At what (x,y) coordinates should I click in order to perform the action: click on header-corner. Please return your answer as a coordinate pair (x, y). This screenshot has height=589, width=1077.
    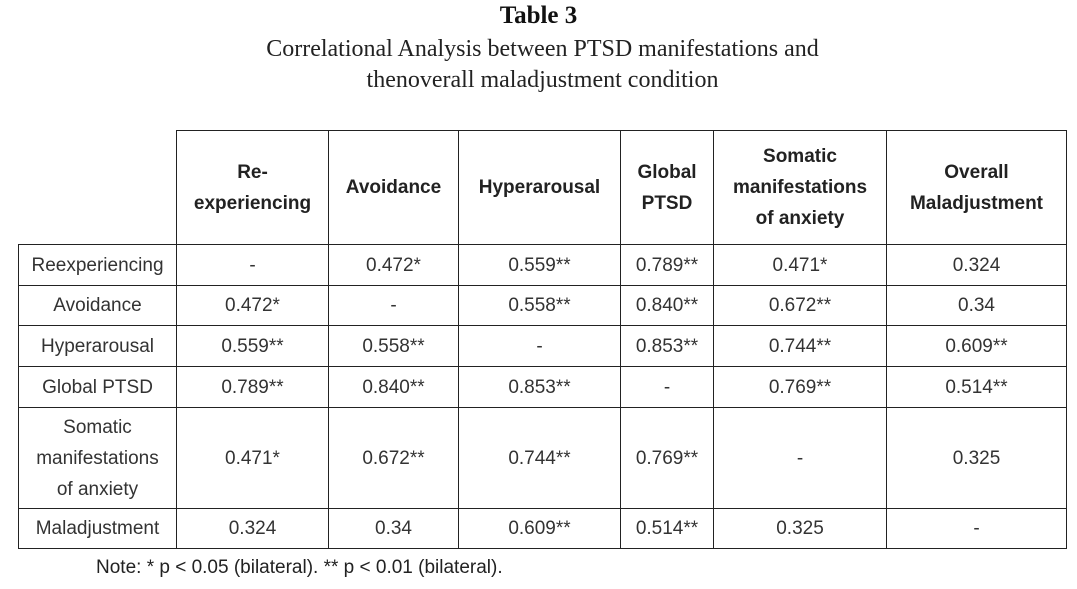
    Looking at the image, I should click on (97, 187).